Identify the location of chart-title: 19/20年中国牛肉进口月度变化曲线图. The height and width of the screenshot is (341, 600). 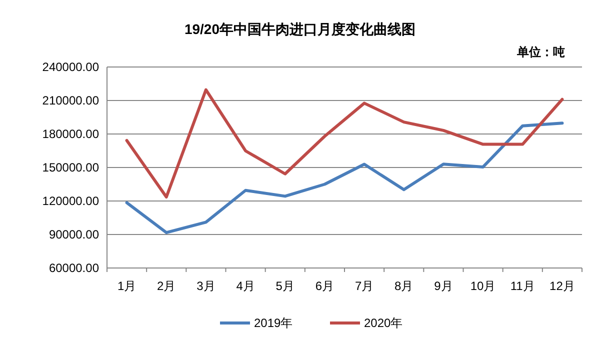
(300, 29).